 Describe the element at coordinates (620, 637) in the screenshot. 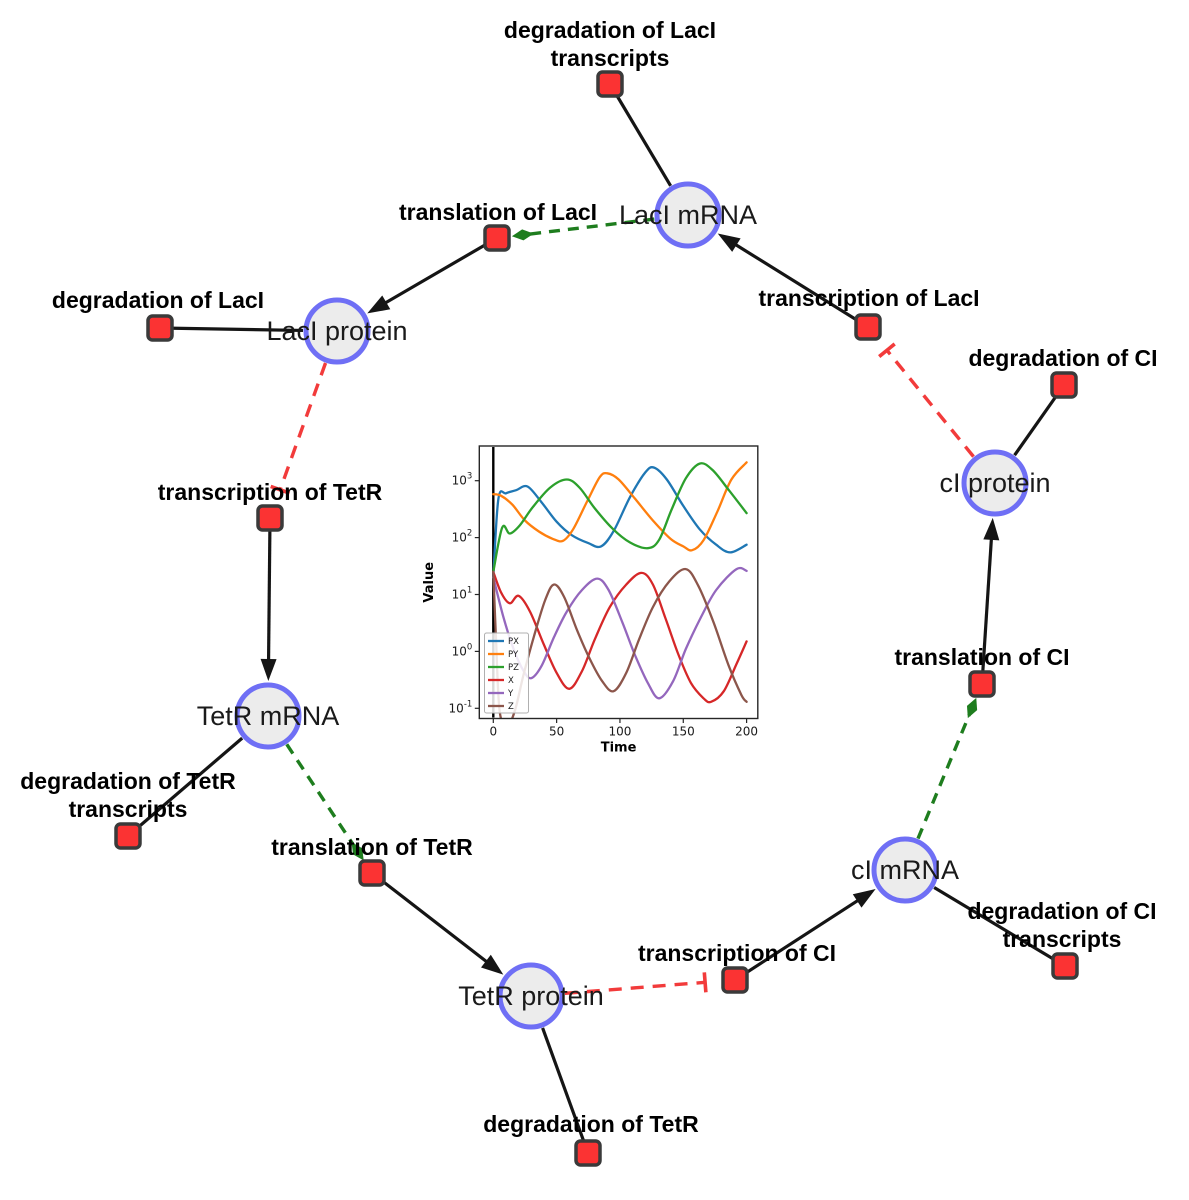

I see `series-line-X` at that location.